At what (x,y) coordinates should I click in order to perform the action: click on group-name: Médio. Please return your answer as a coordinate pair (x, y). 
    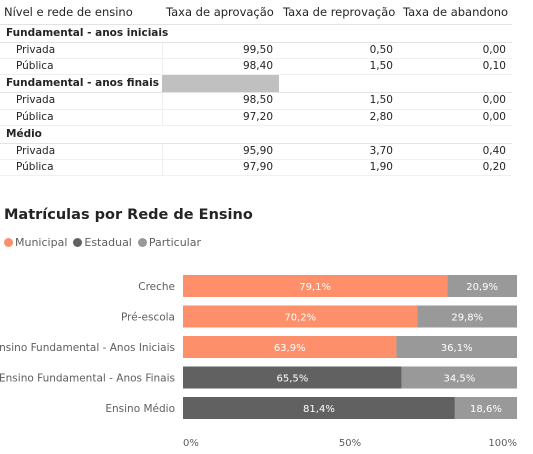
    Looking at the image, I should click on (256, 134).